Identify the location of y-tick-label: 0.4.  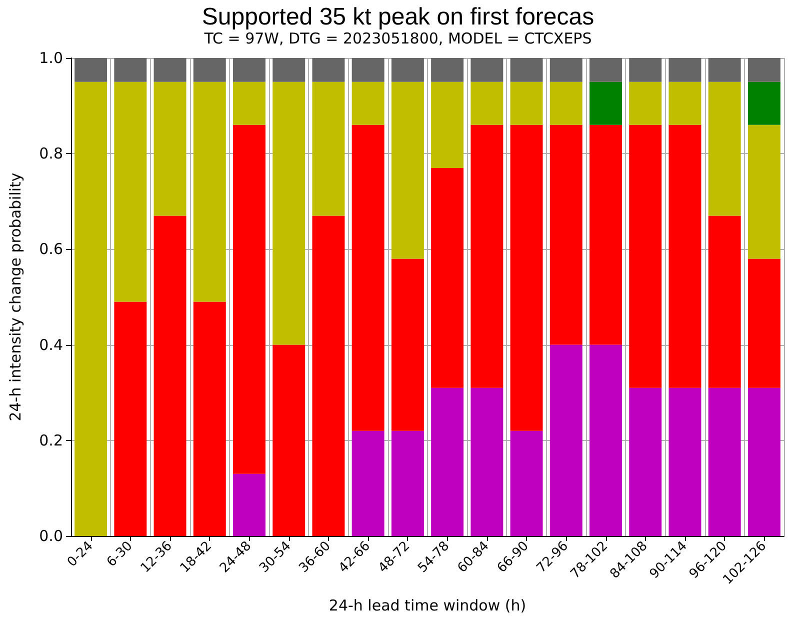
(51, 345).